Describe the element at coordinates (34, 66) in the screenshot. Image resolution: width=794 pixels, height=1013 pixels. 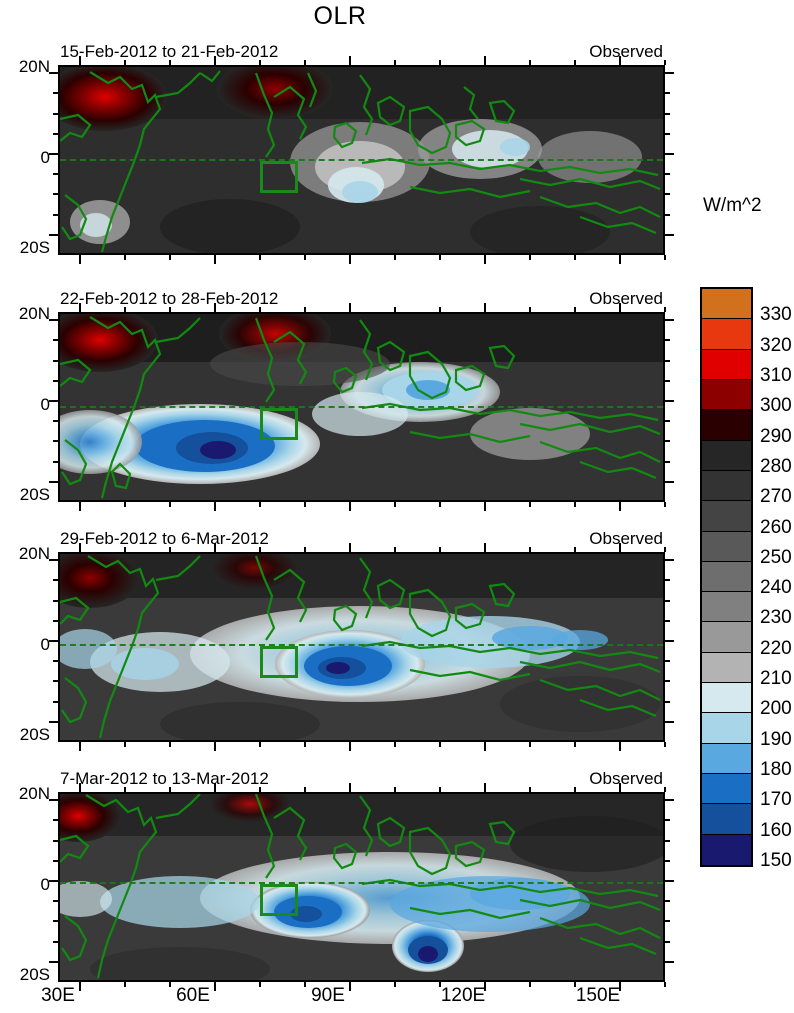
I see `y-tick-label-20n-p1: 20N` at that location.